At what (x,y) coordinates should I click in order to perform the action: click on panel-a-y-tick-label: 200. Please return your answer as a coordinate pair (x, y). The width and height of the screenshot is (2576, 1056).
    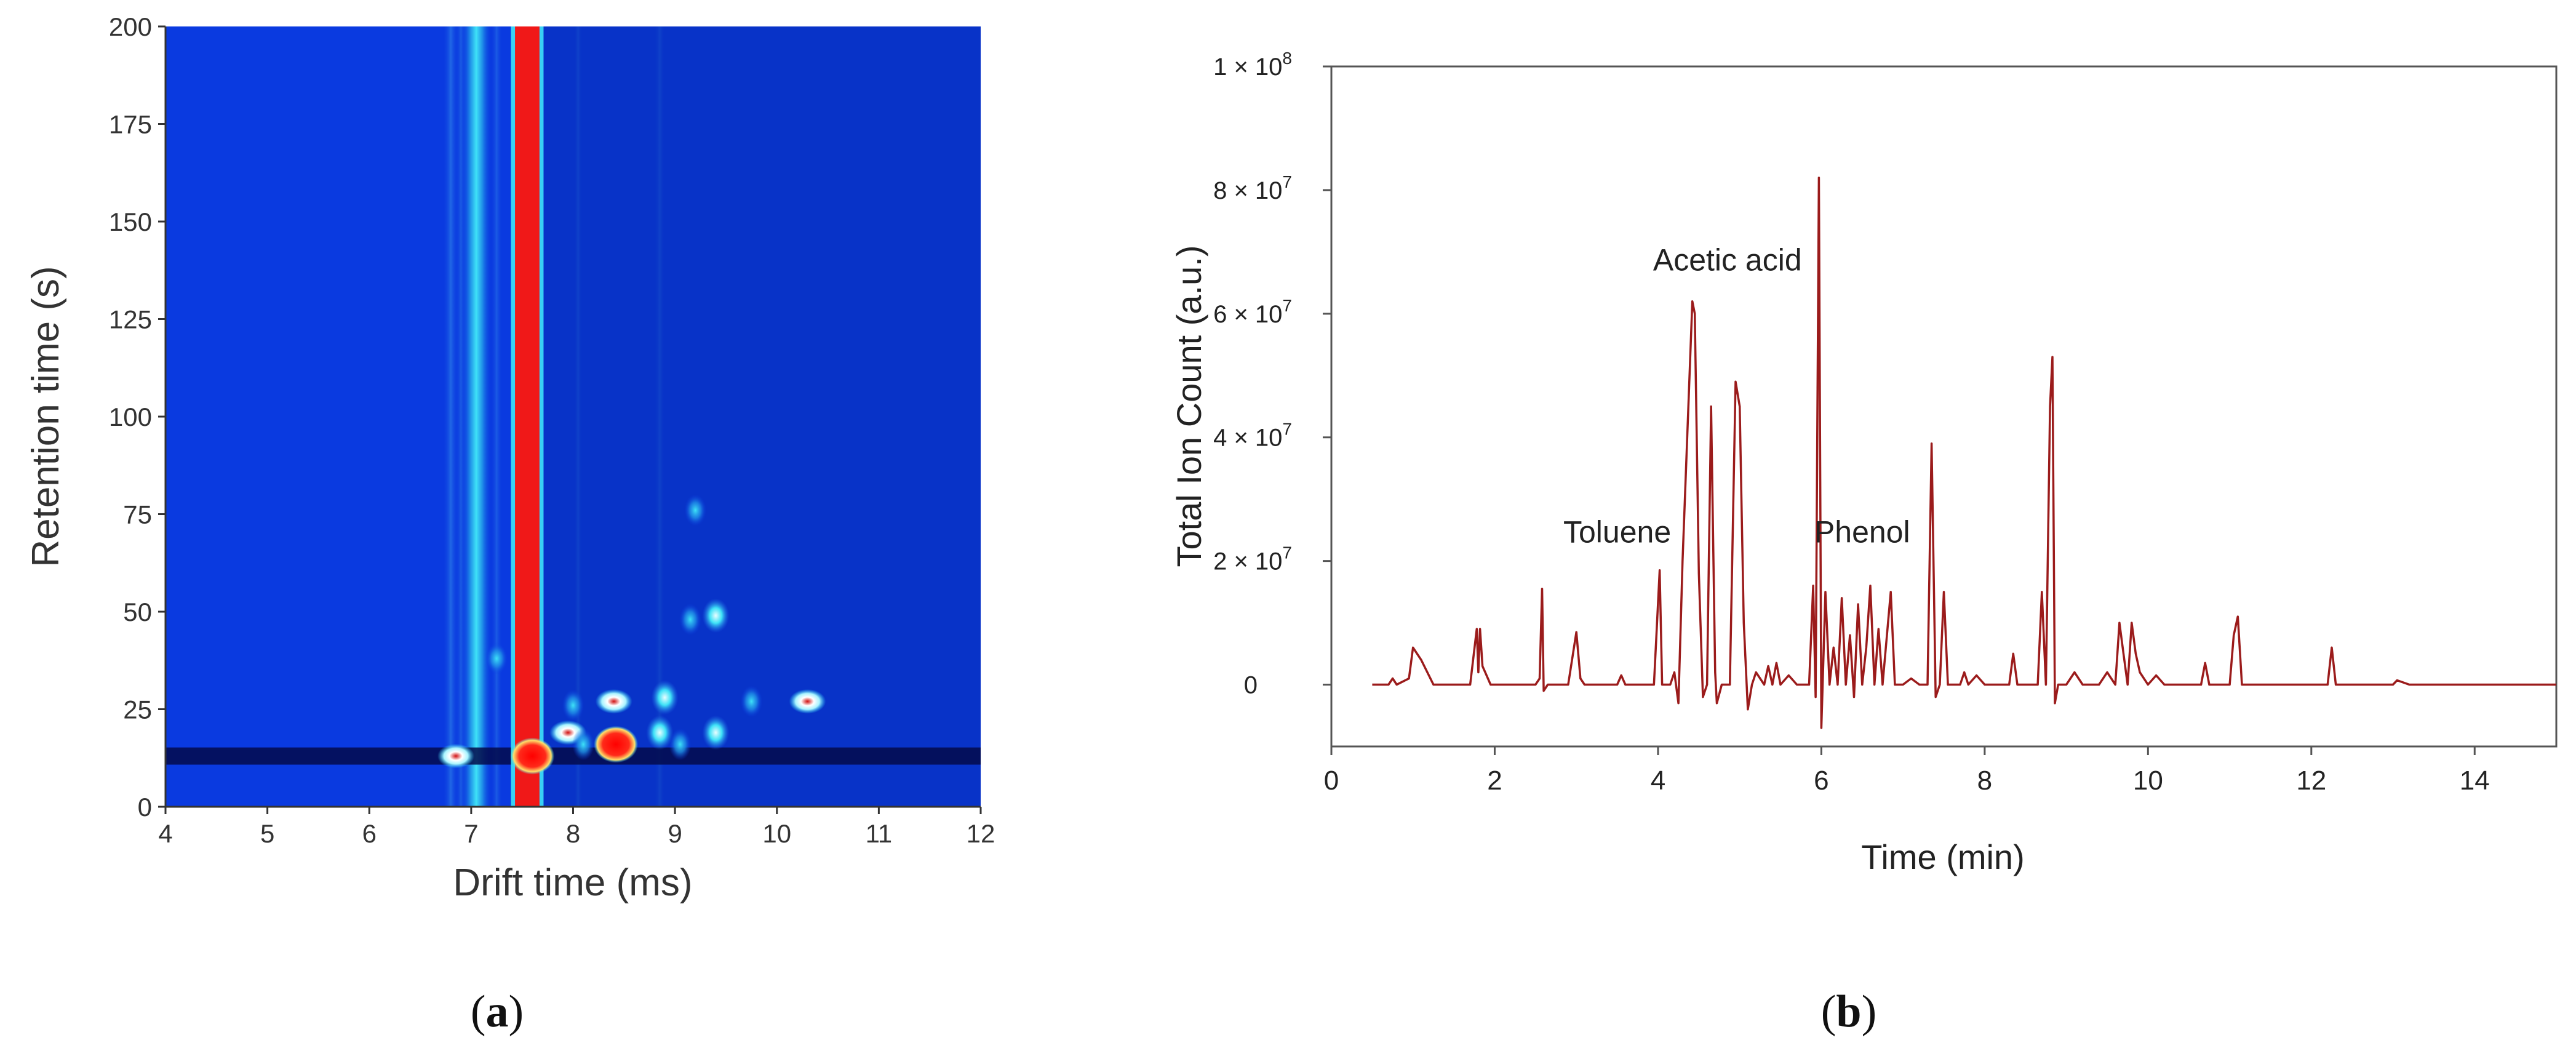
    Looking at the image, I should click on (130, 26).